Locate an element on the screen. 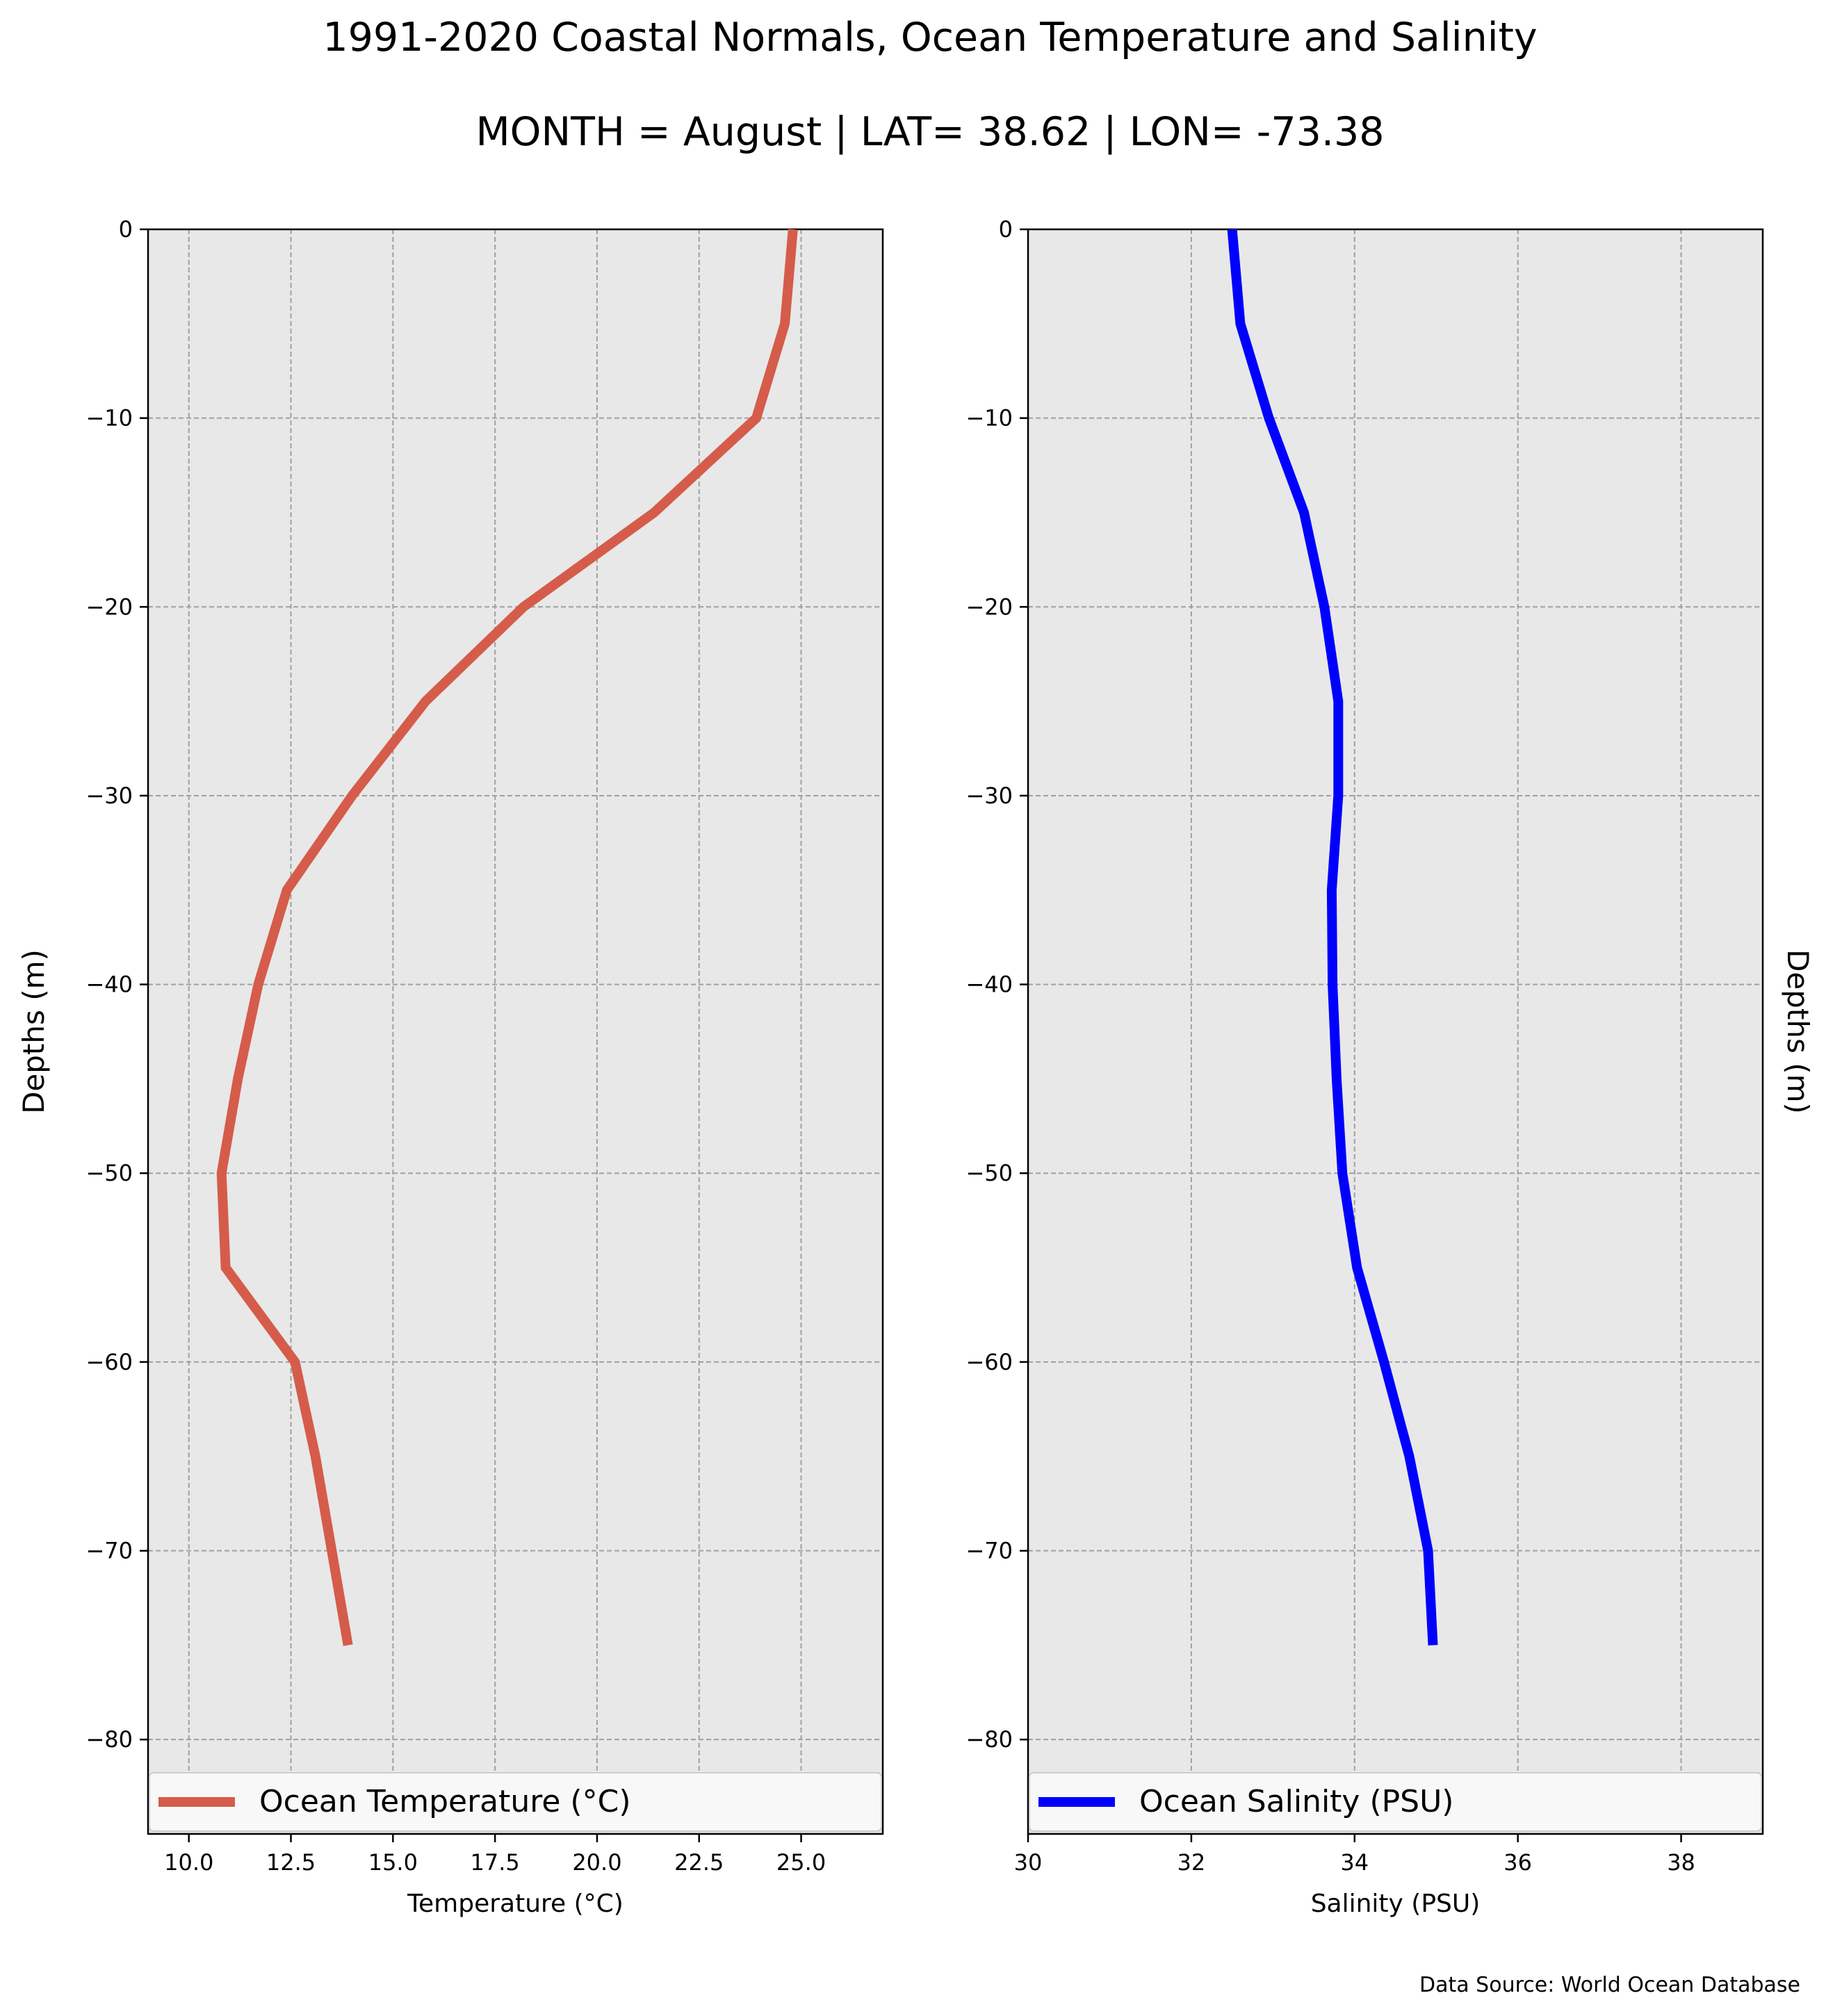  legend: Ocean Salinity (PSU) is located at coordinates (1395, 1802).